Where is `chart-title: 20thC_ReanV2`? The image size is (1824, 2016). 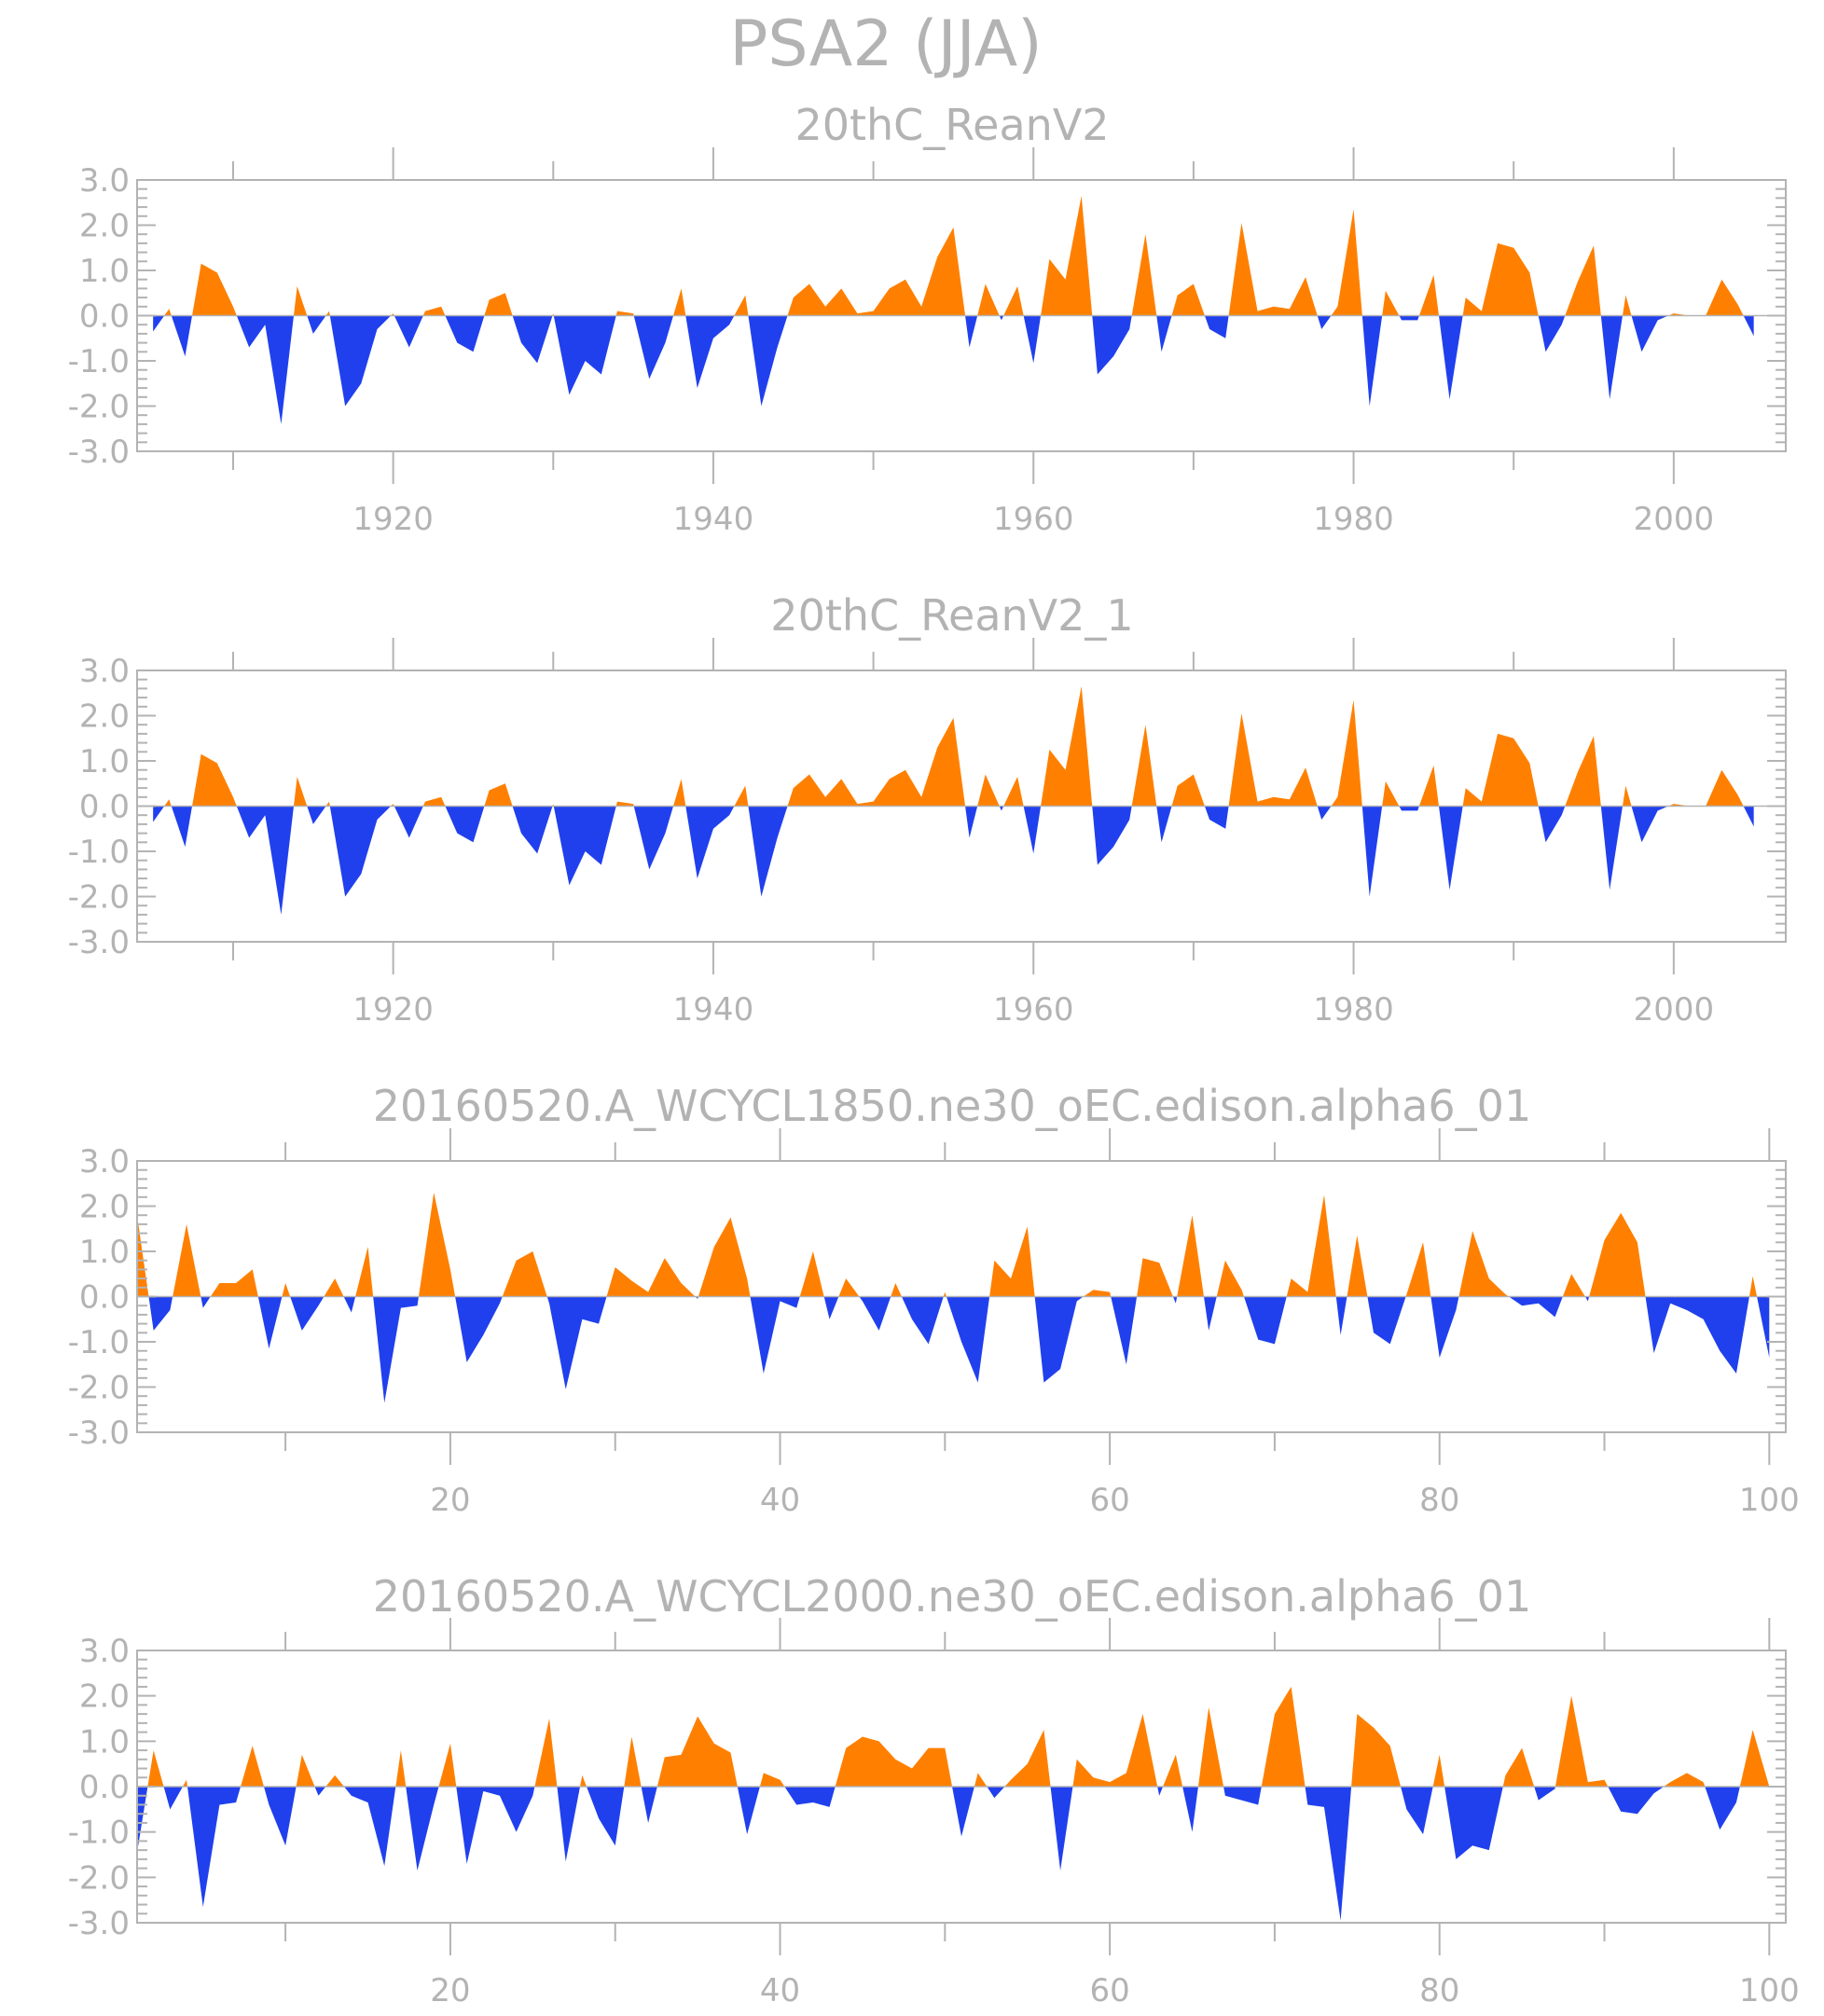 chart-title: 20thC_ReanV2 is located at coordinates (952, 125).